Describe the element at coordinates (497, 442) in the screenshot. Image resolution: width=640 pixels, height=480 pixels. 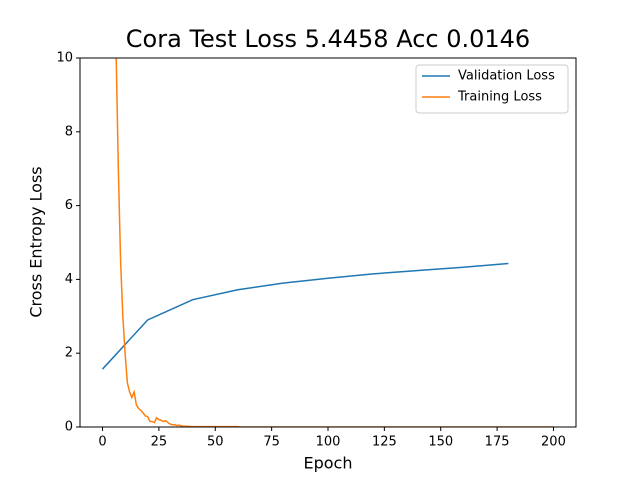
I see `x-tick-label: 175` at that location.